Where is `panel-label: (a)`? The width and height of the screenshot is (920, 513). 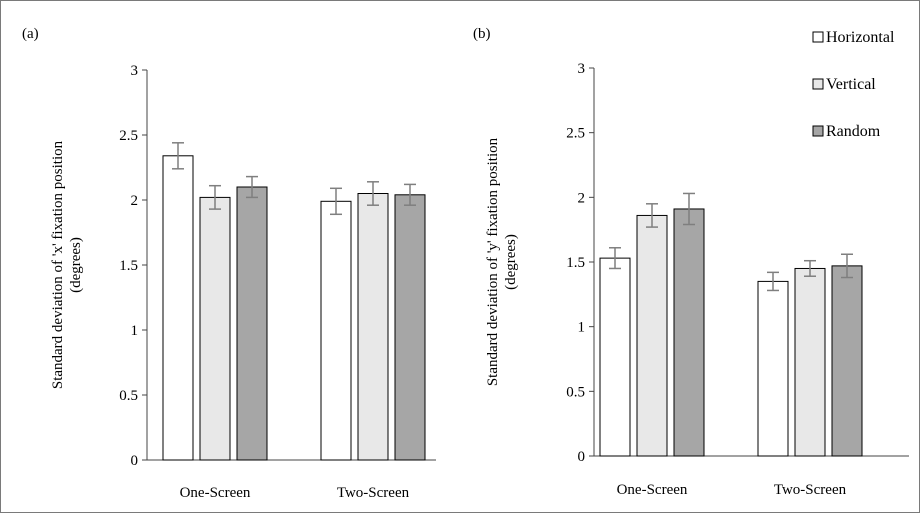
panel-label: (a) is located at coordinates (30, 34).